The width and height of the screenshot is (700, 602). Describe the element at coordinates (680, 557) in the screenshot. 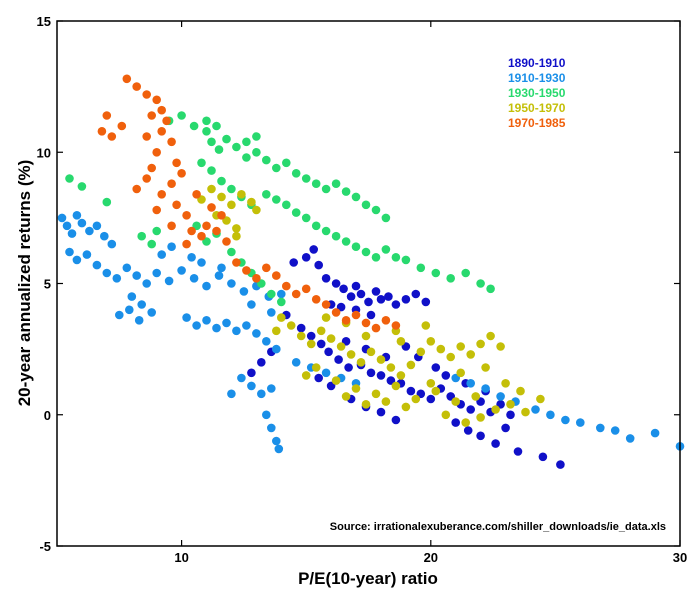

I see `x-tick-label-30: 30` at that location.